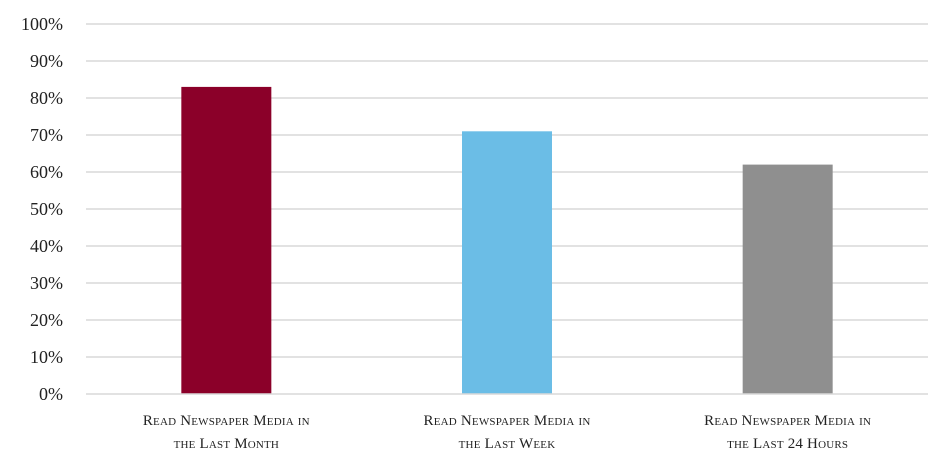 The image size is (933, 454). Describe the element at coordinates (46, 61) in the screenshot. I see `y-tick-label: 90%` at that location.